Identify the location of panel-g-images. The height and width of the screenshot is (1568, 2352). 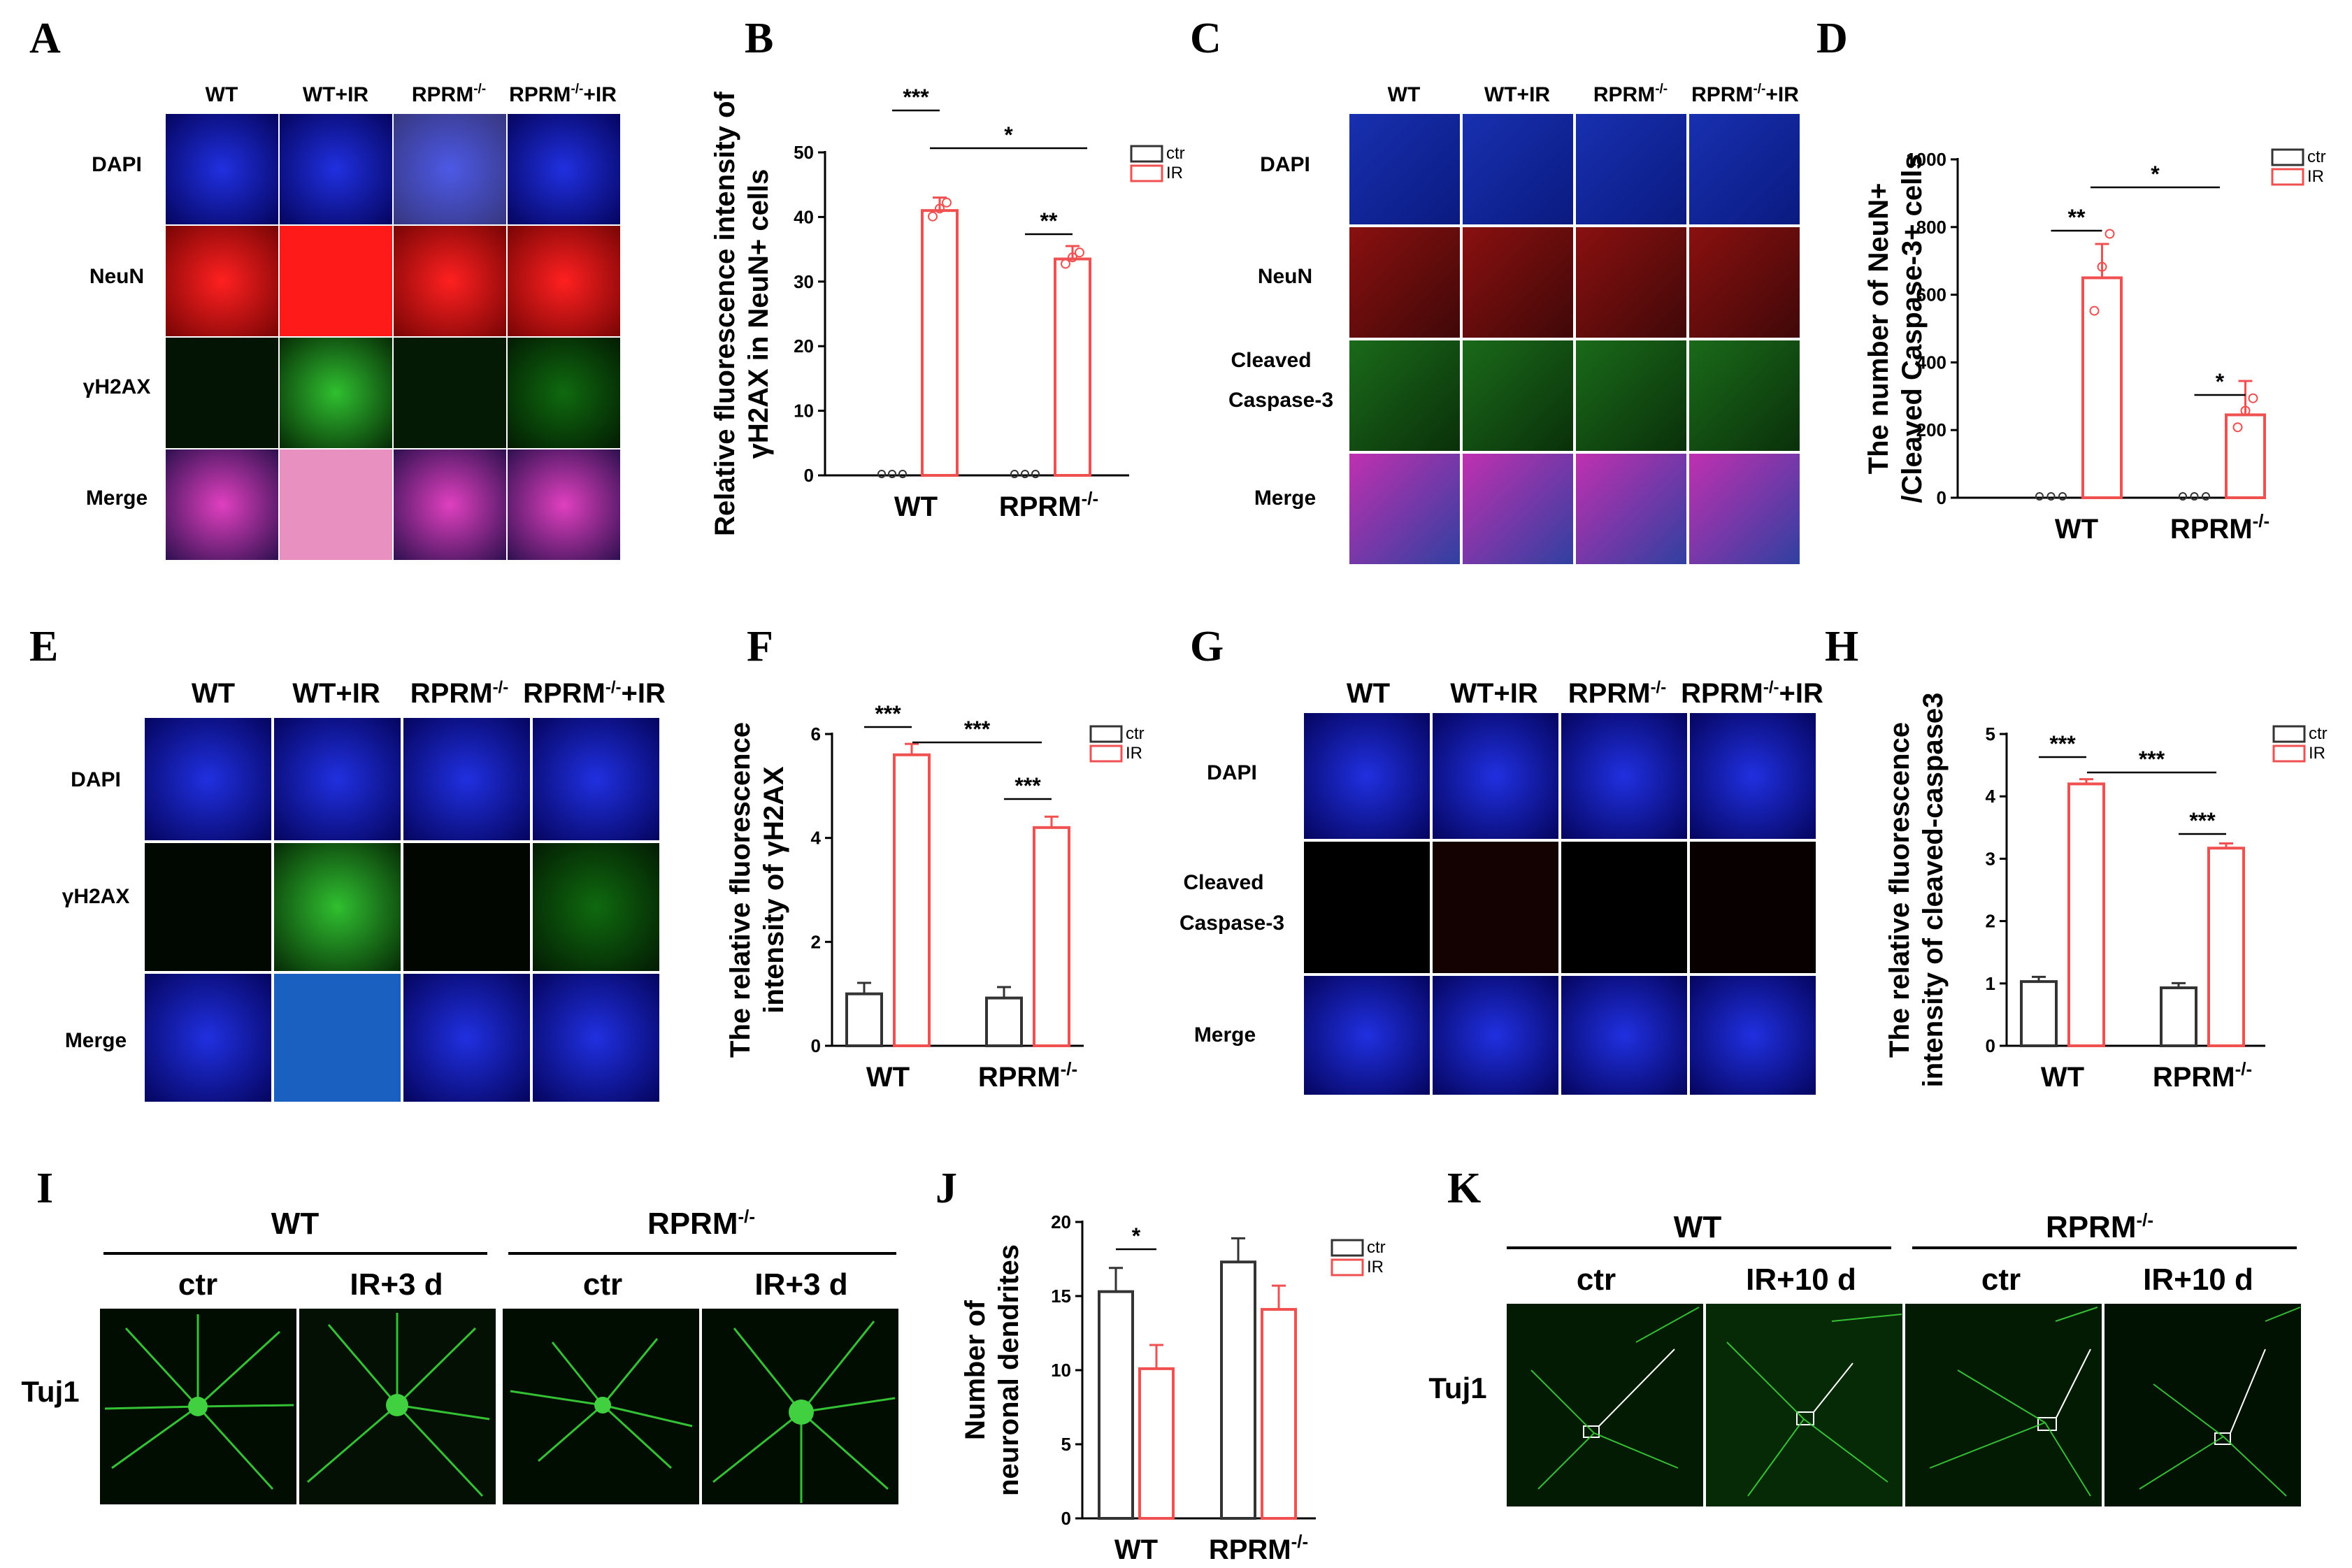
(1560, 904).